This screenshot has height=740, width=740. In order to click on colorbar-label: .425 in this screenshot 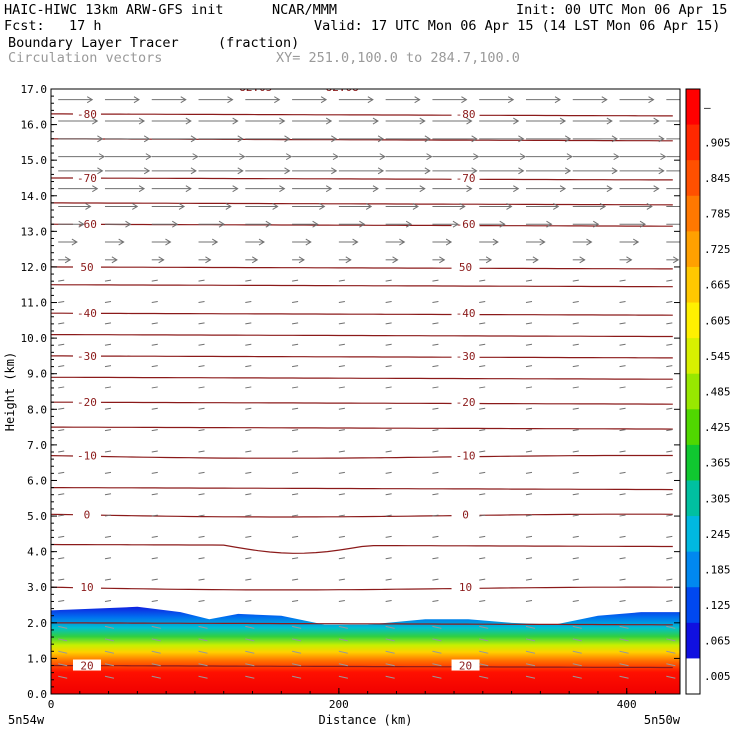, I will do `click(717, 427)`.